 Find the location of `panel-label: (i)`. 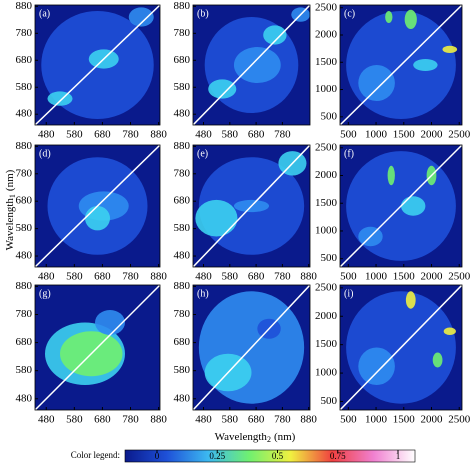

panel-label: (i) is located at coordinates (348, 293).